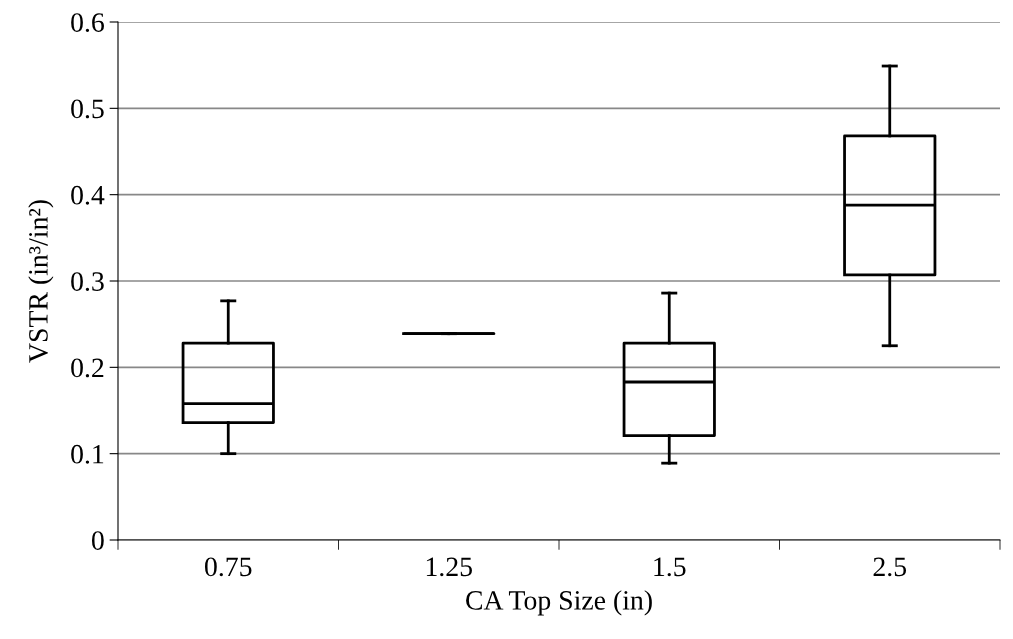 The width and height of the screenshot is (1013, 639). Describe the element at coordinates (88, 195) in the screenshot. I see `y-tick-label: 0.4` at that location.